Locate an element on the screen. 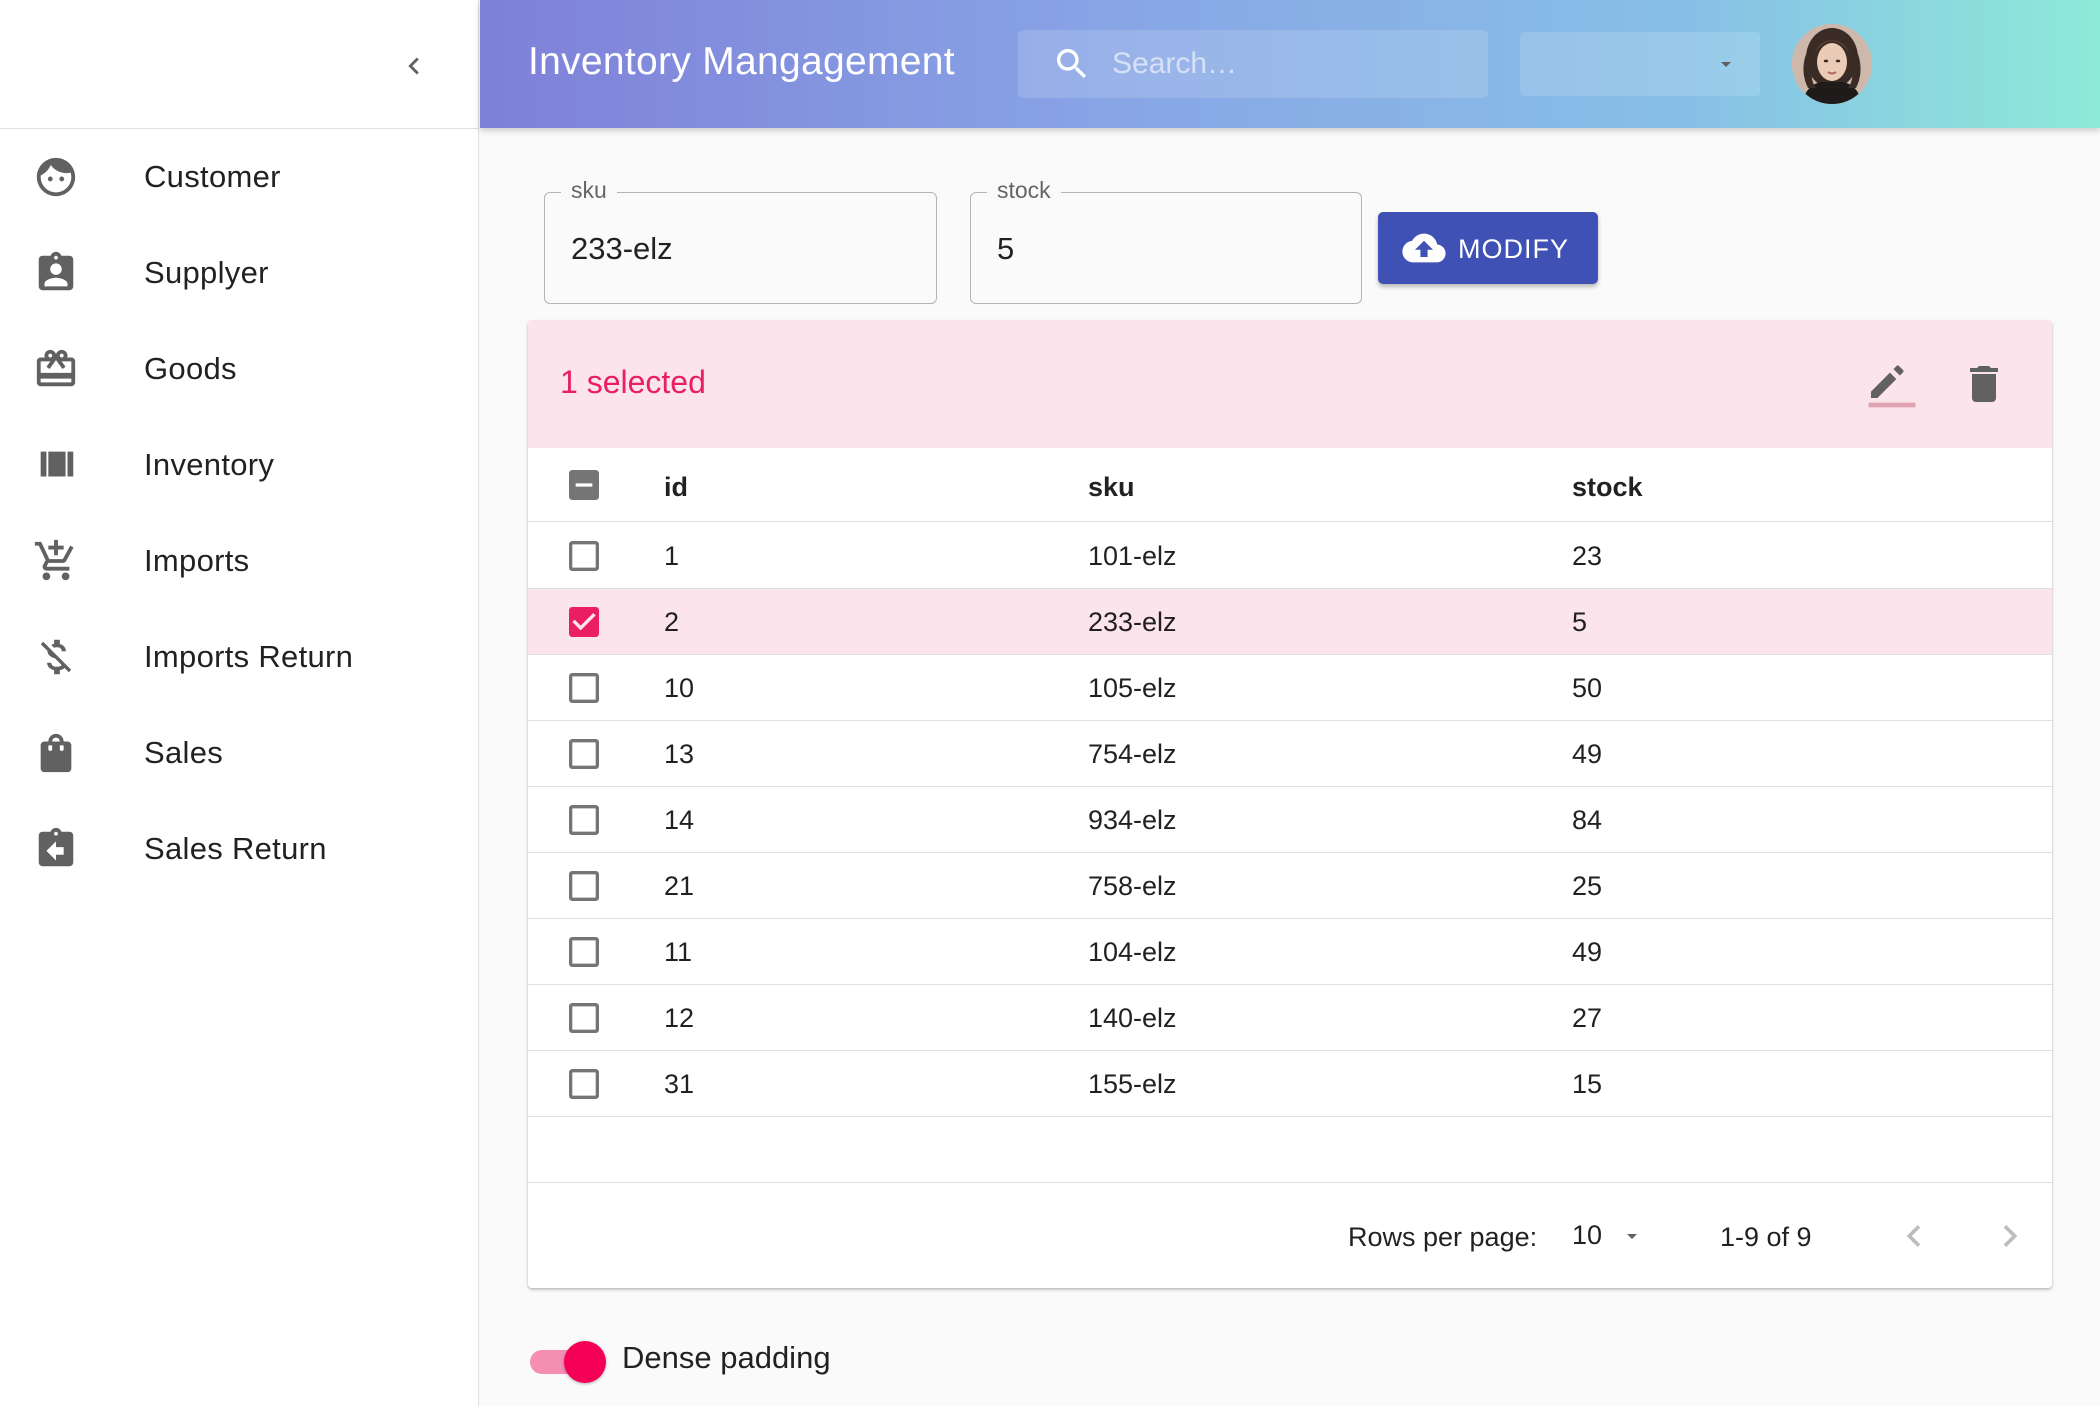 The height and width of the screenshot is (1406, 2100). sidebar-item-goods: Goods is located at coordinates (239, 369).